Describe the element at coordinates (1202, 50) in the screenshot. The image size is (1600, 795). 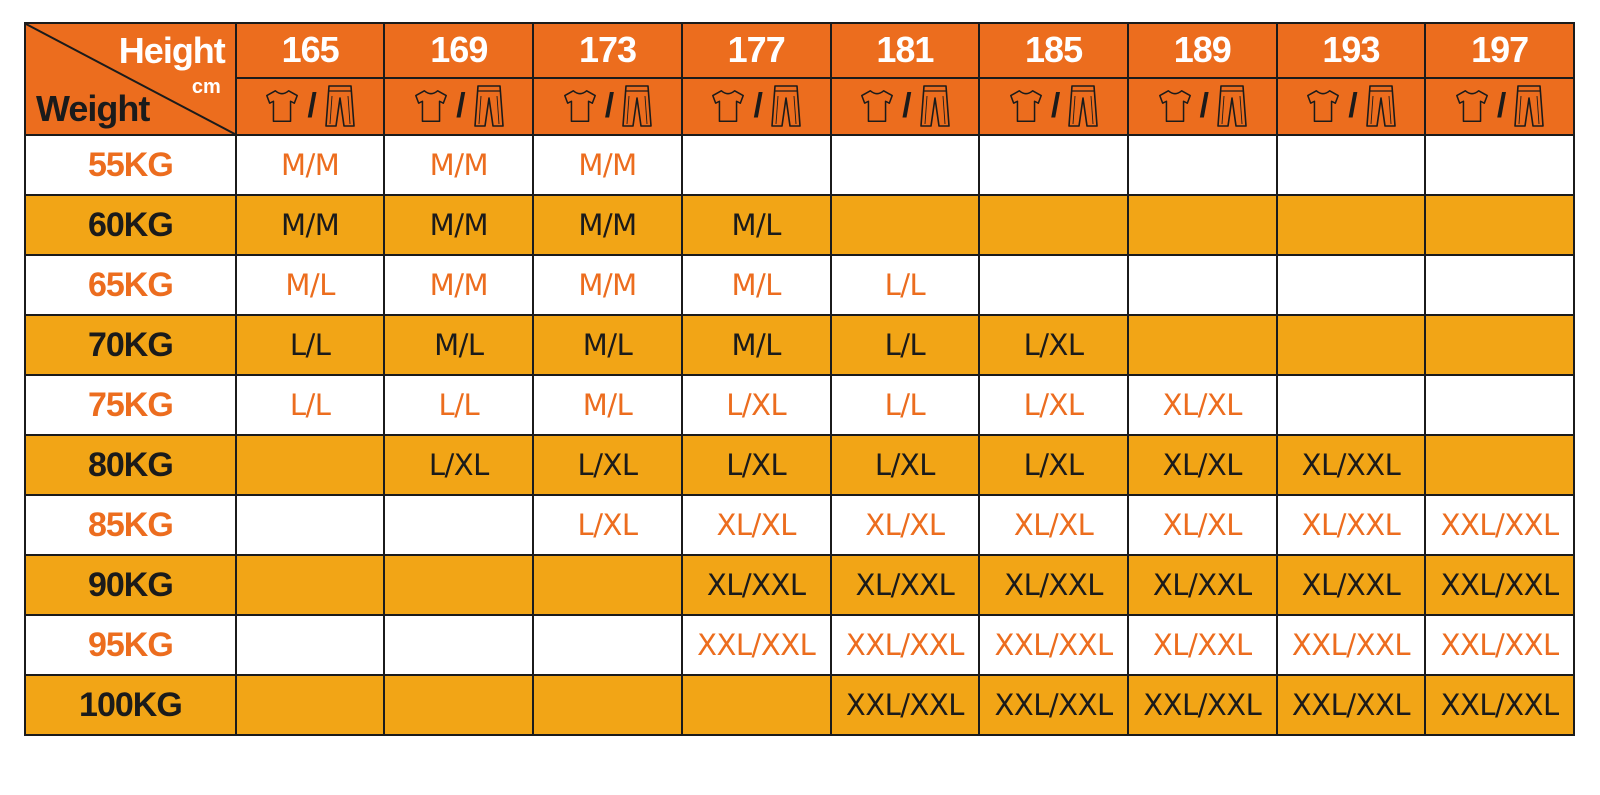
I see `height-value: 189` at that location.